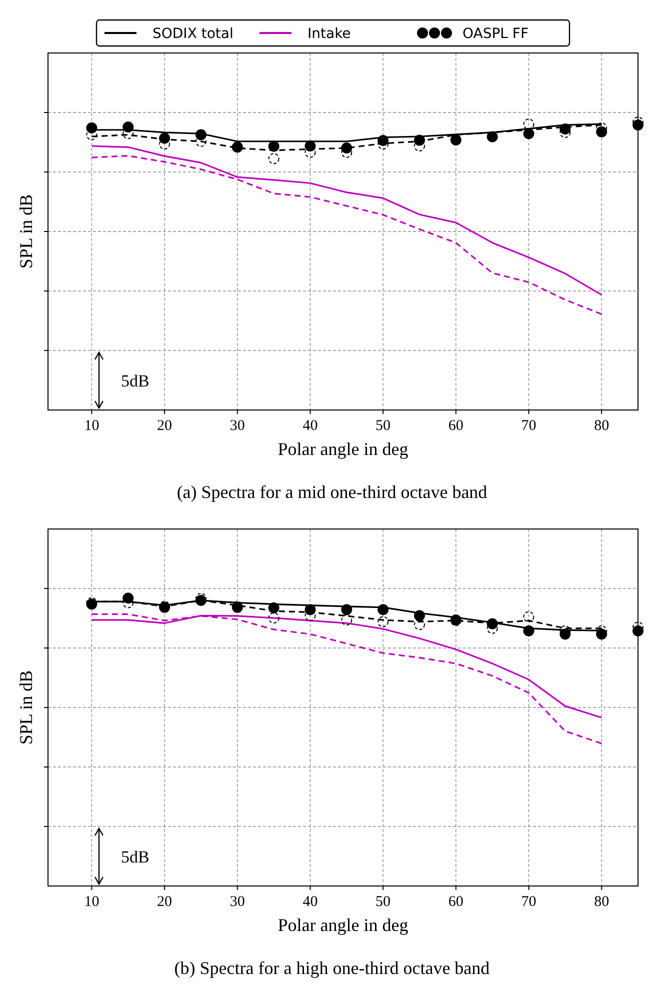  I want to click on text: (b) Spectra for a high one-third octave band, so click(332, 968).